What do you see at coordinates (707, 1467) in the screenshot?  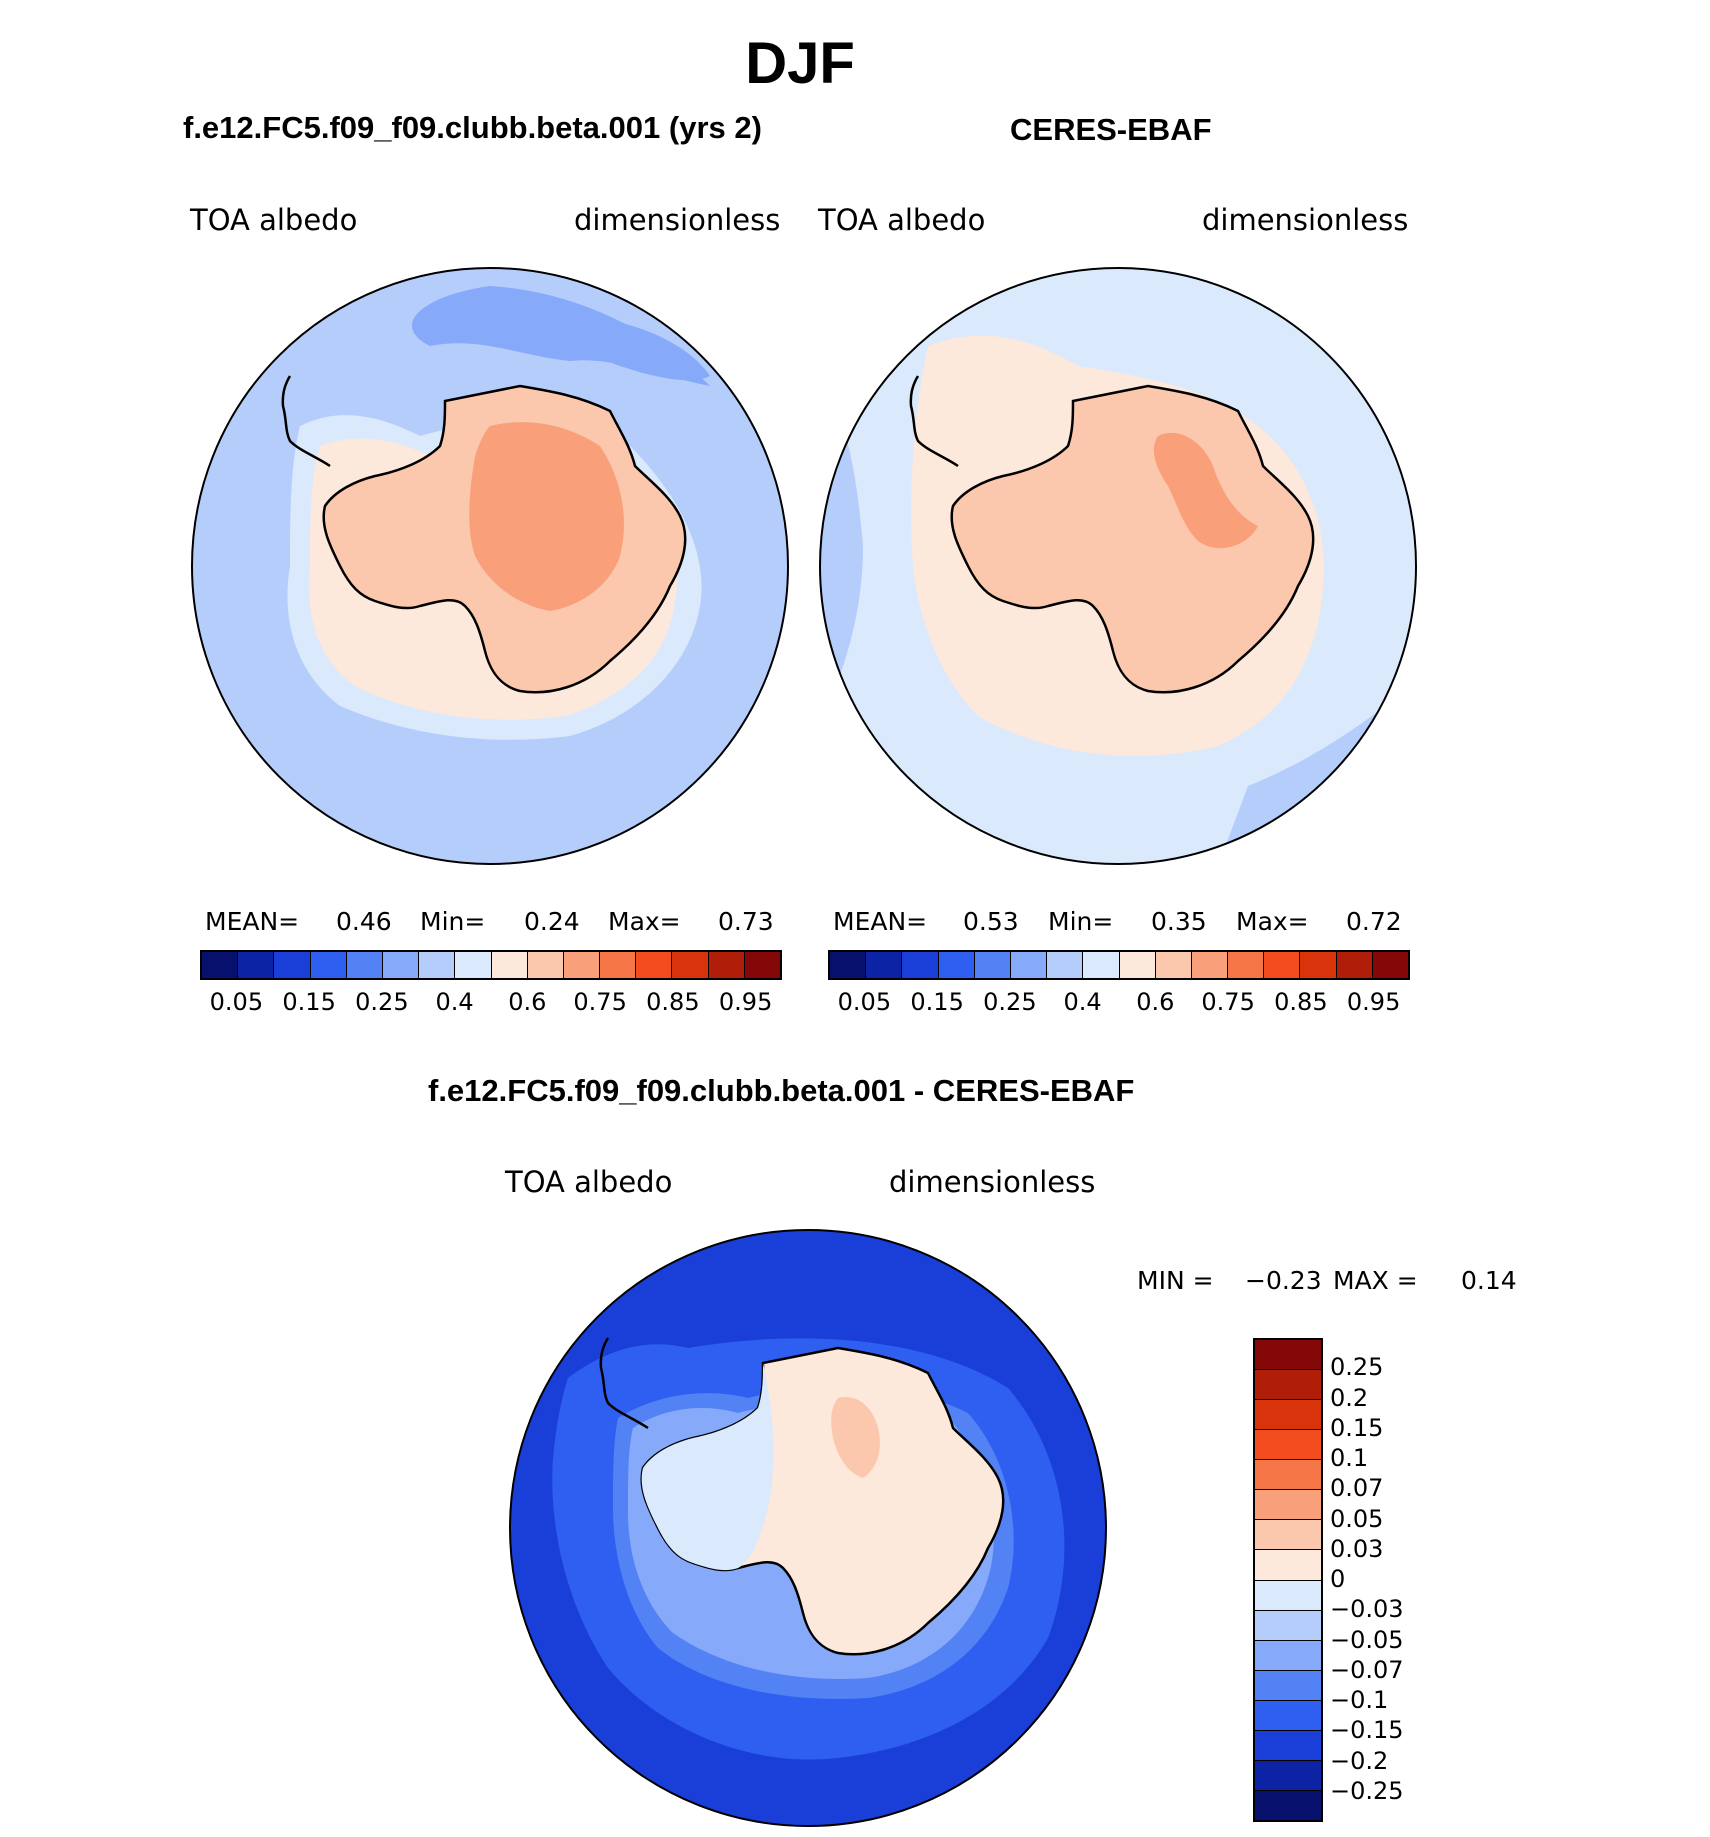 I see `diff-west-antarctica-negative` at bounding box center [707, 1467].